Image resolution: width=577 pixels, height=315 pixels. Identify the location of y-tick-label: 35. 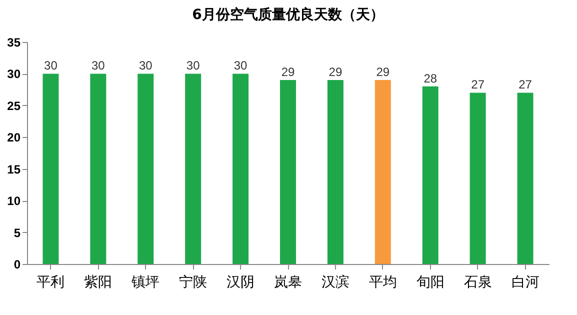
(14, 43).